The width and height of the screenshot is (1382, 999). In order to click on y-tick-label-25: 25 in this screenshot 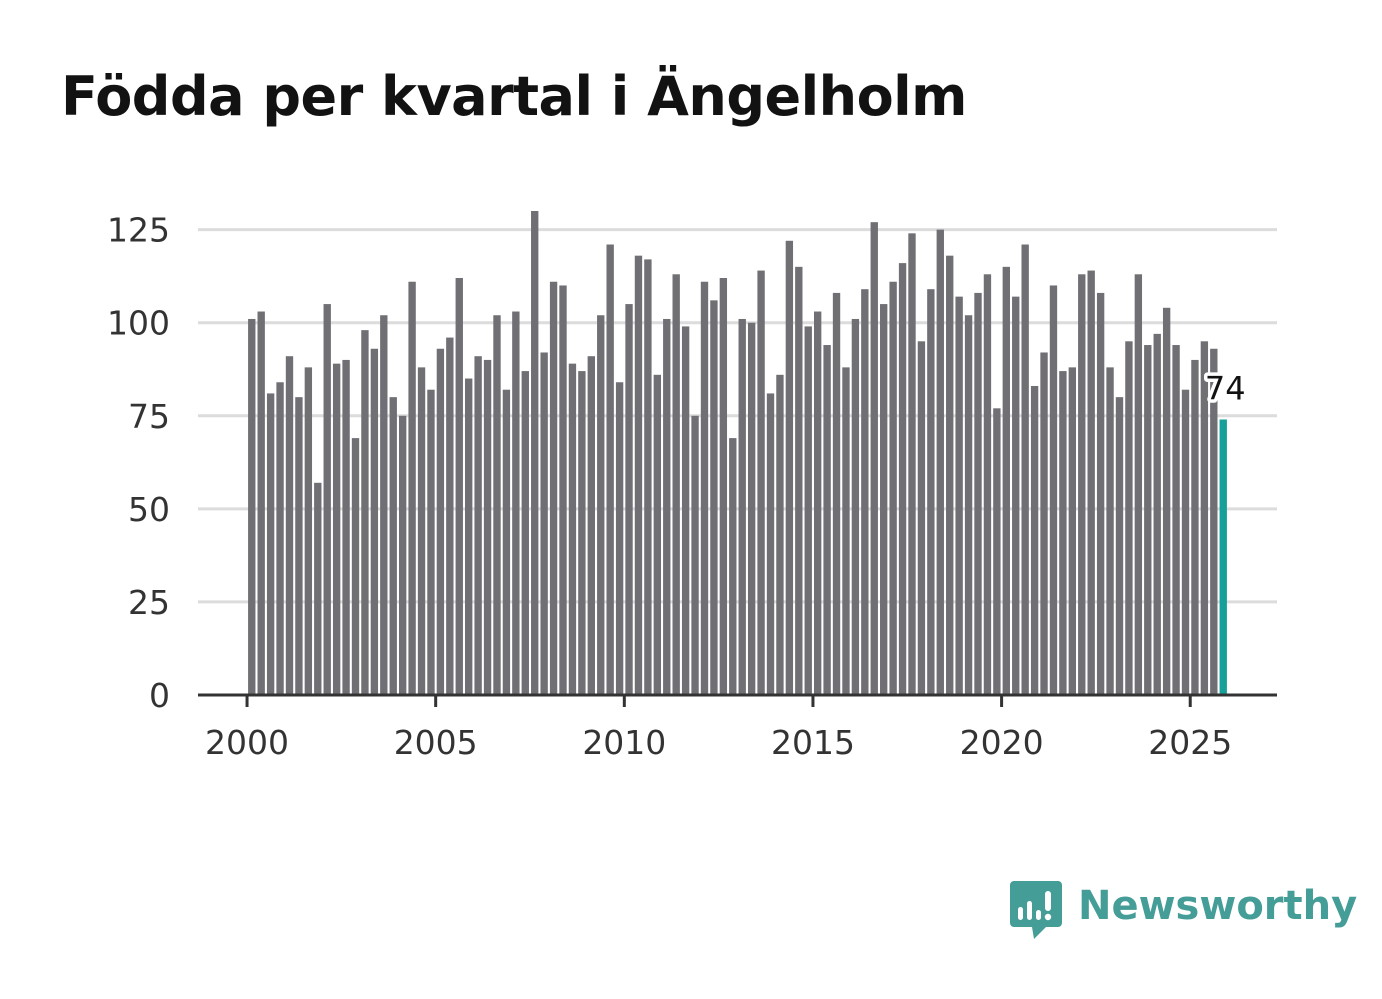, I will do `click(149, 602)`.